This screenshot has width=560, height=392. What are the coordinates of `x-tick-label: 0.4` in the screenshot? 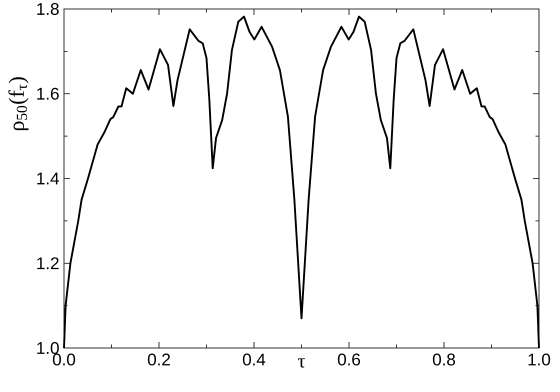 It's located at (254, 360).